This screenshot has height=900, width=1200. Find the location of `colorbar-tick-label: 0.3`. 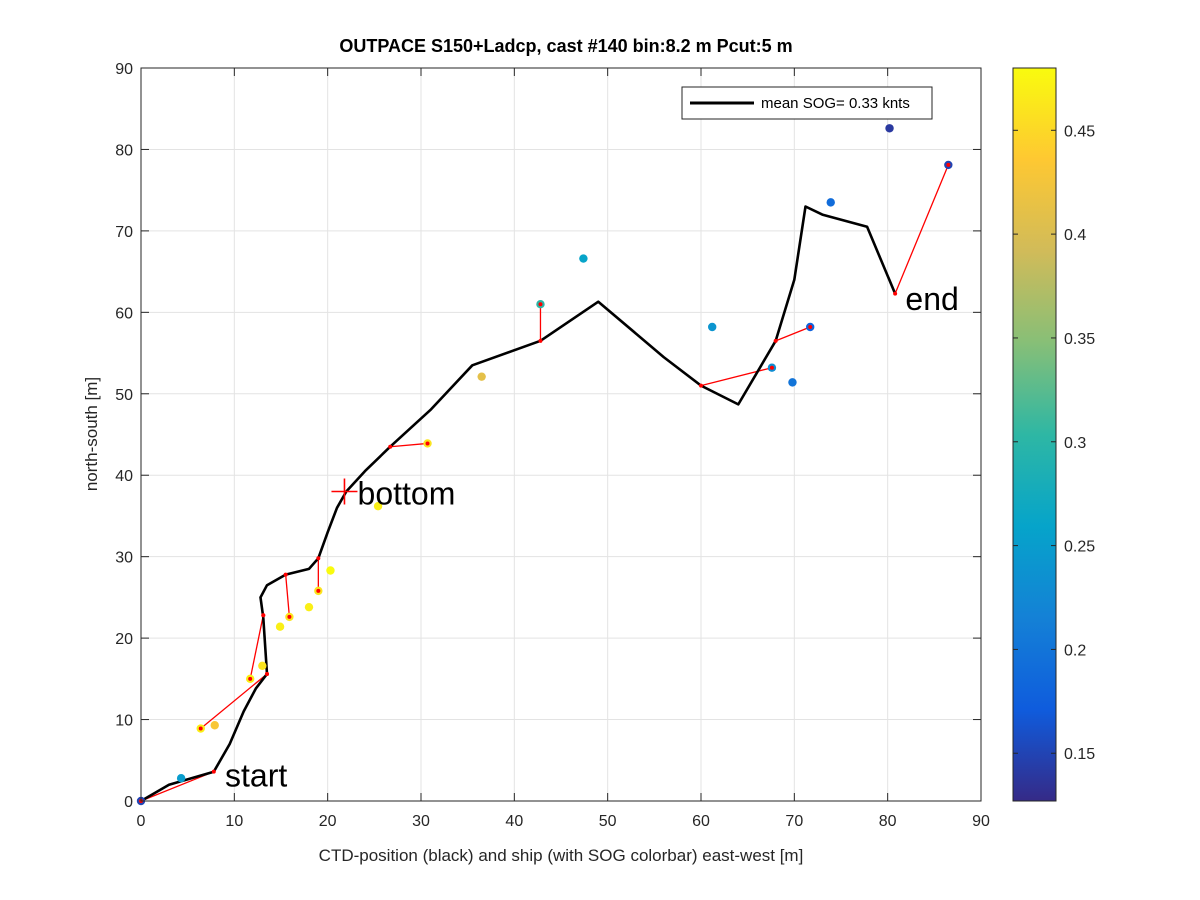

colorbar-tick-label: 0.3 is located at coordinates (1075, 443).